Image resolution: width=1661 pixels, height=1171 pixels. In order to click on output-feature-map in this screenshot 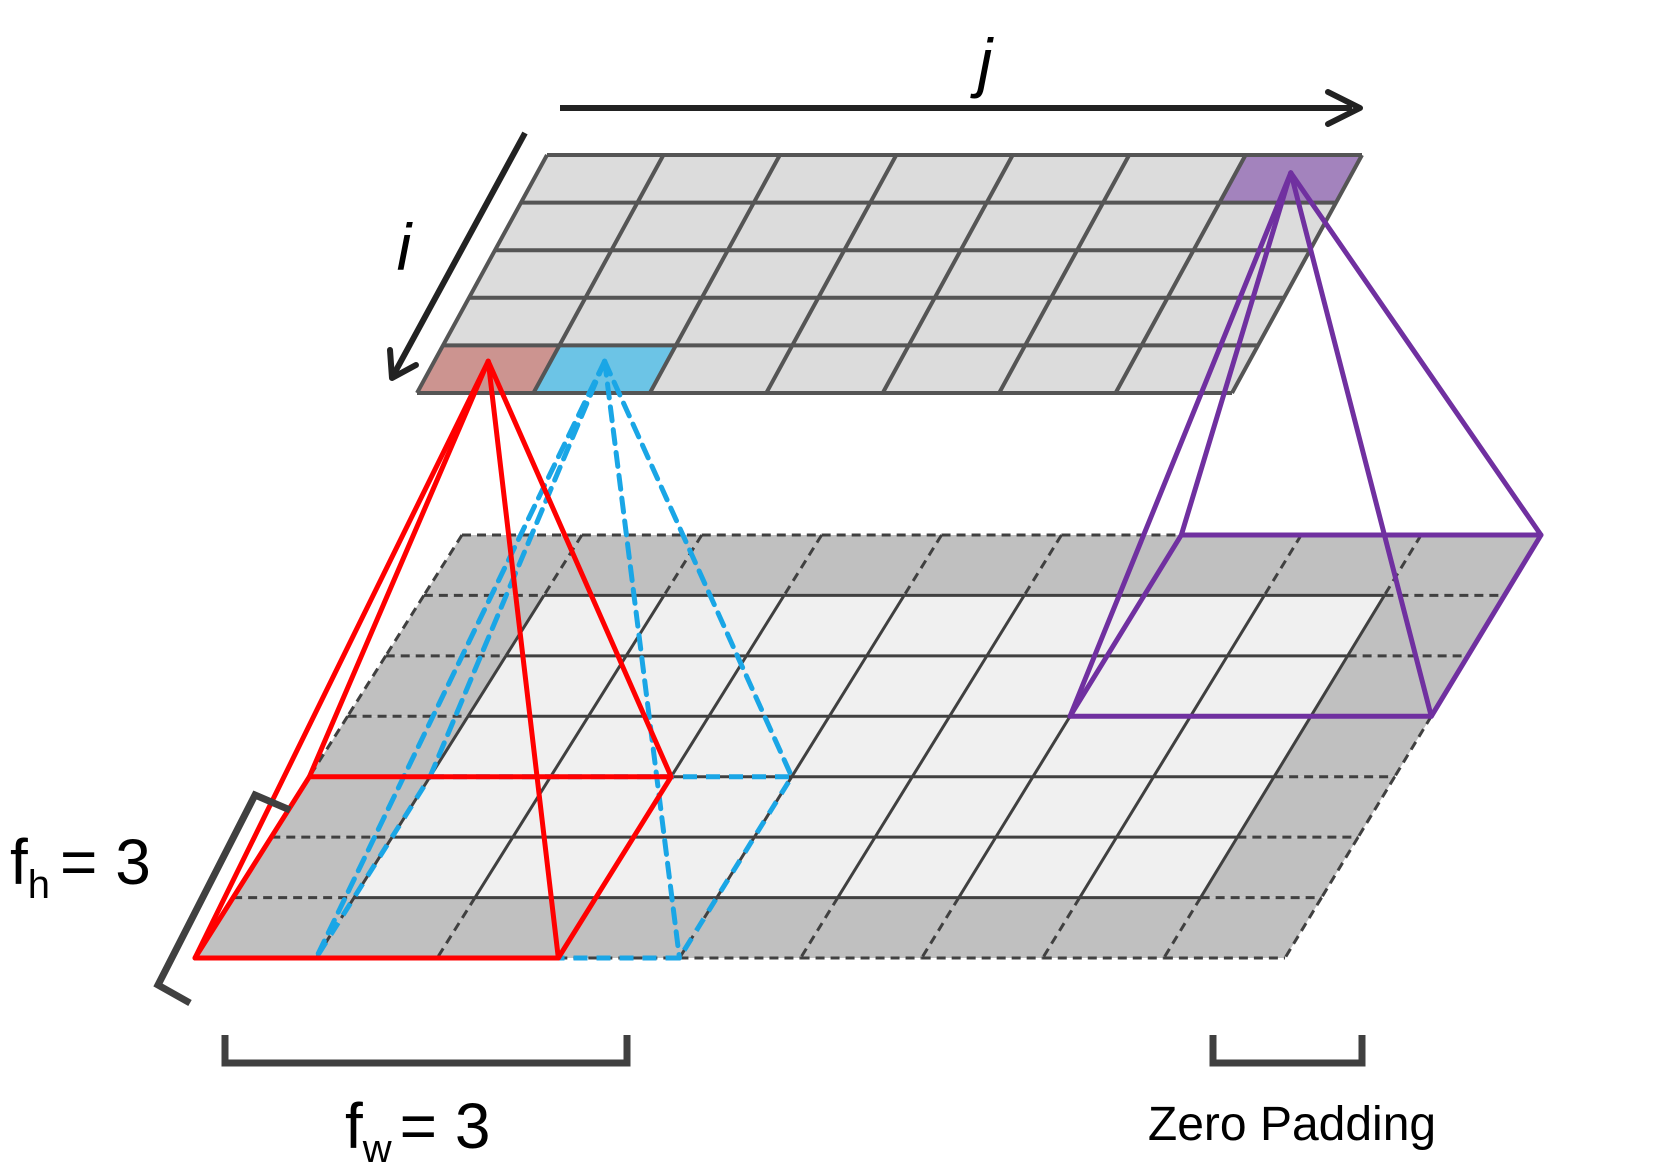, I will do `click(889, 274)`.